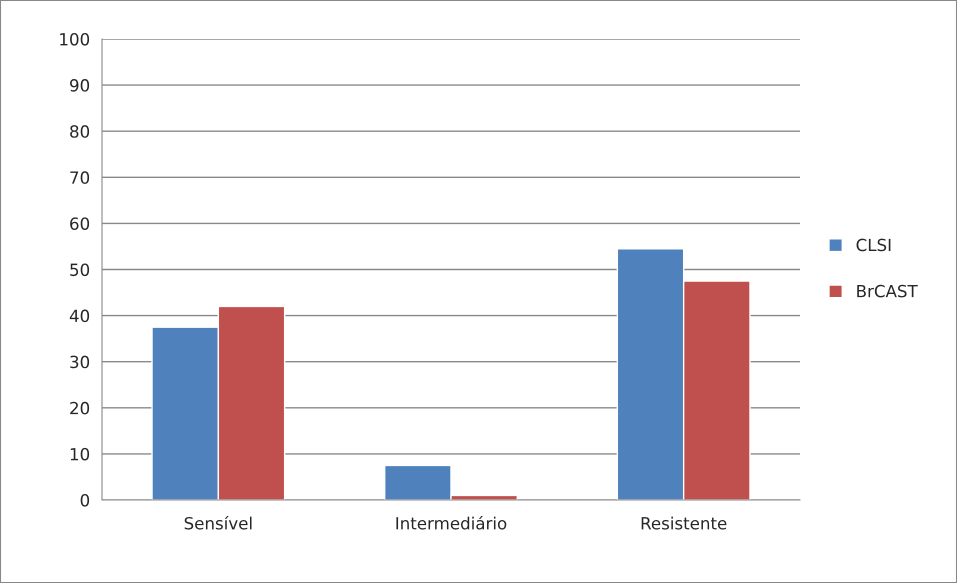 The image size is (957, 583). What do you see at coordinates (80, 223) in the screenshot?
I see `y-tick-label: 60` at bounding box center [80, 223].